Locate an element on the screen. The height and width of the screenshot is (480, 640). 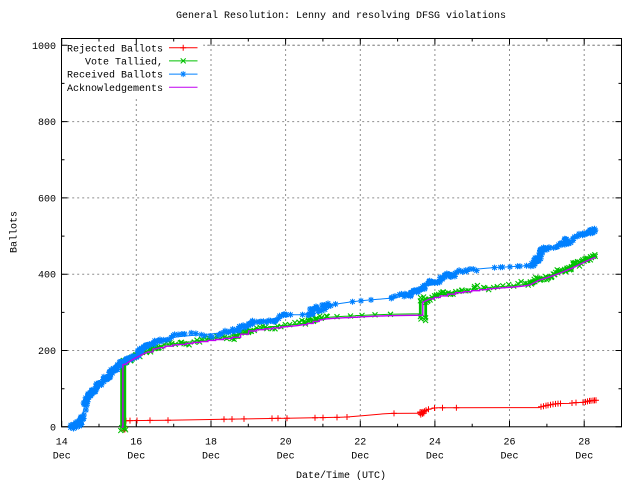
svg-text: 18 is located at coordinates (211, 443).